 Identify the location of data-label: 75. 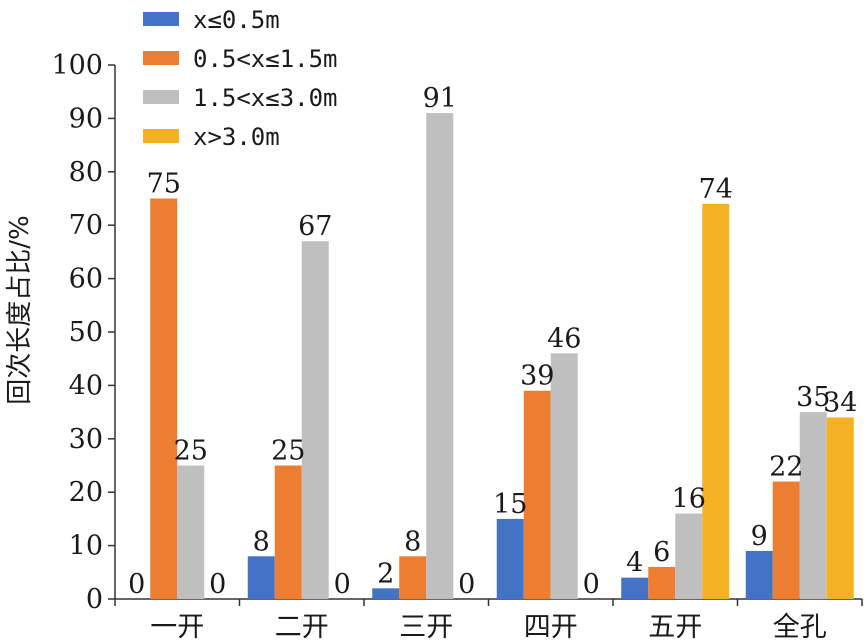
(164, 184).